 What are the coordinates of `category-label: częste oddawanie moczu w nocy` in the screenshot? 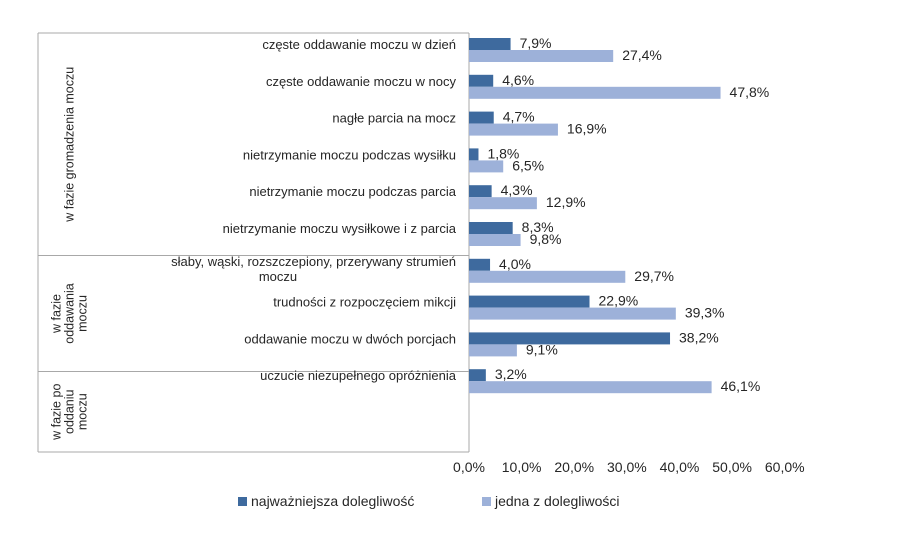 It's located at (361, 81).